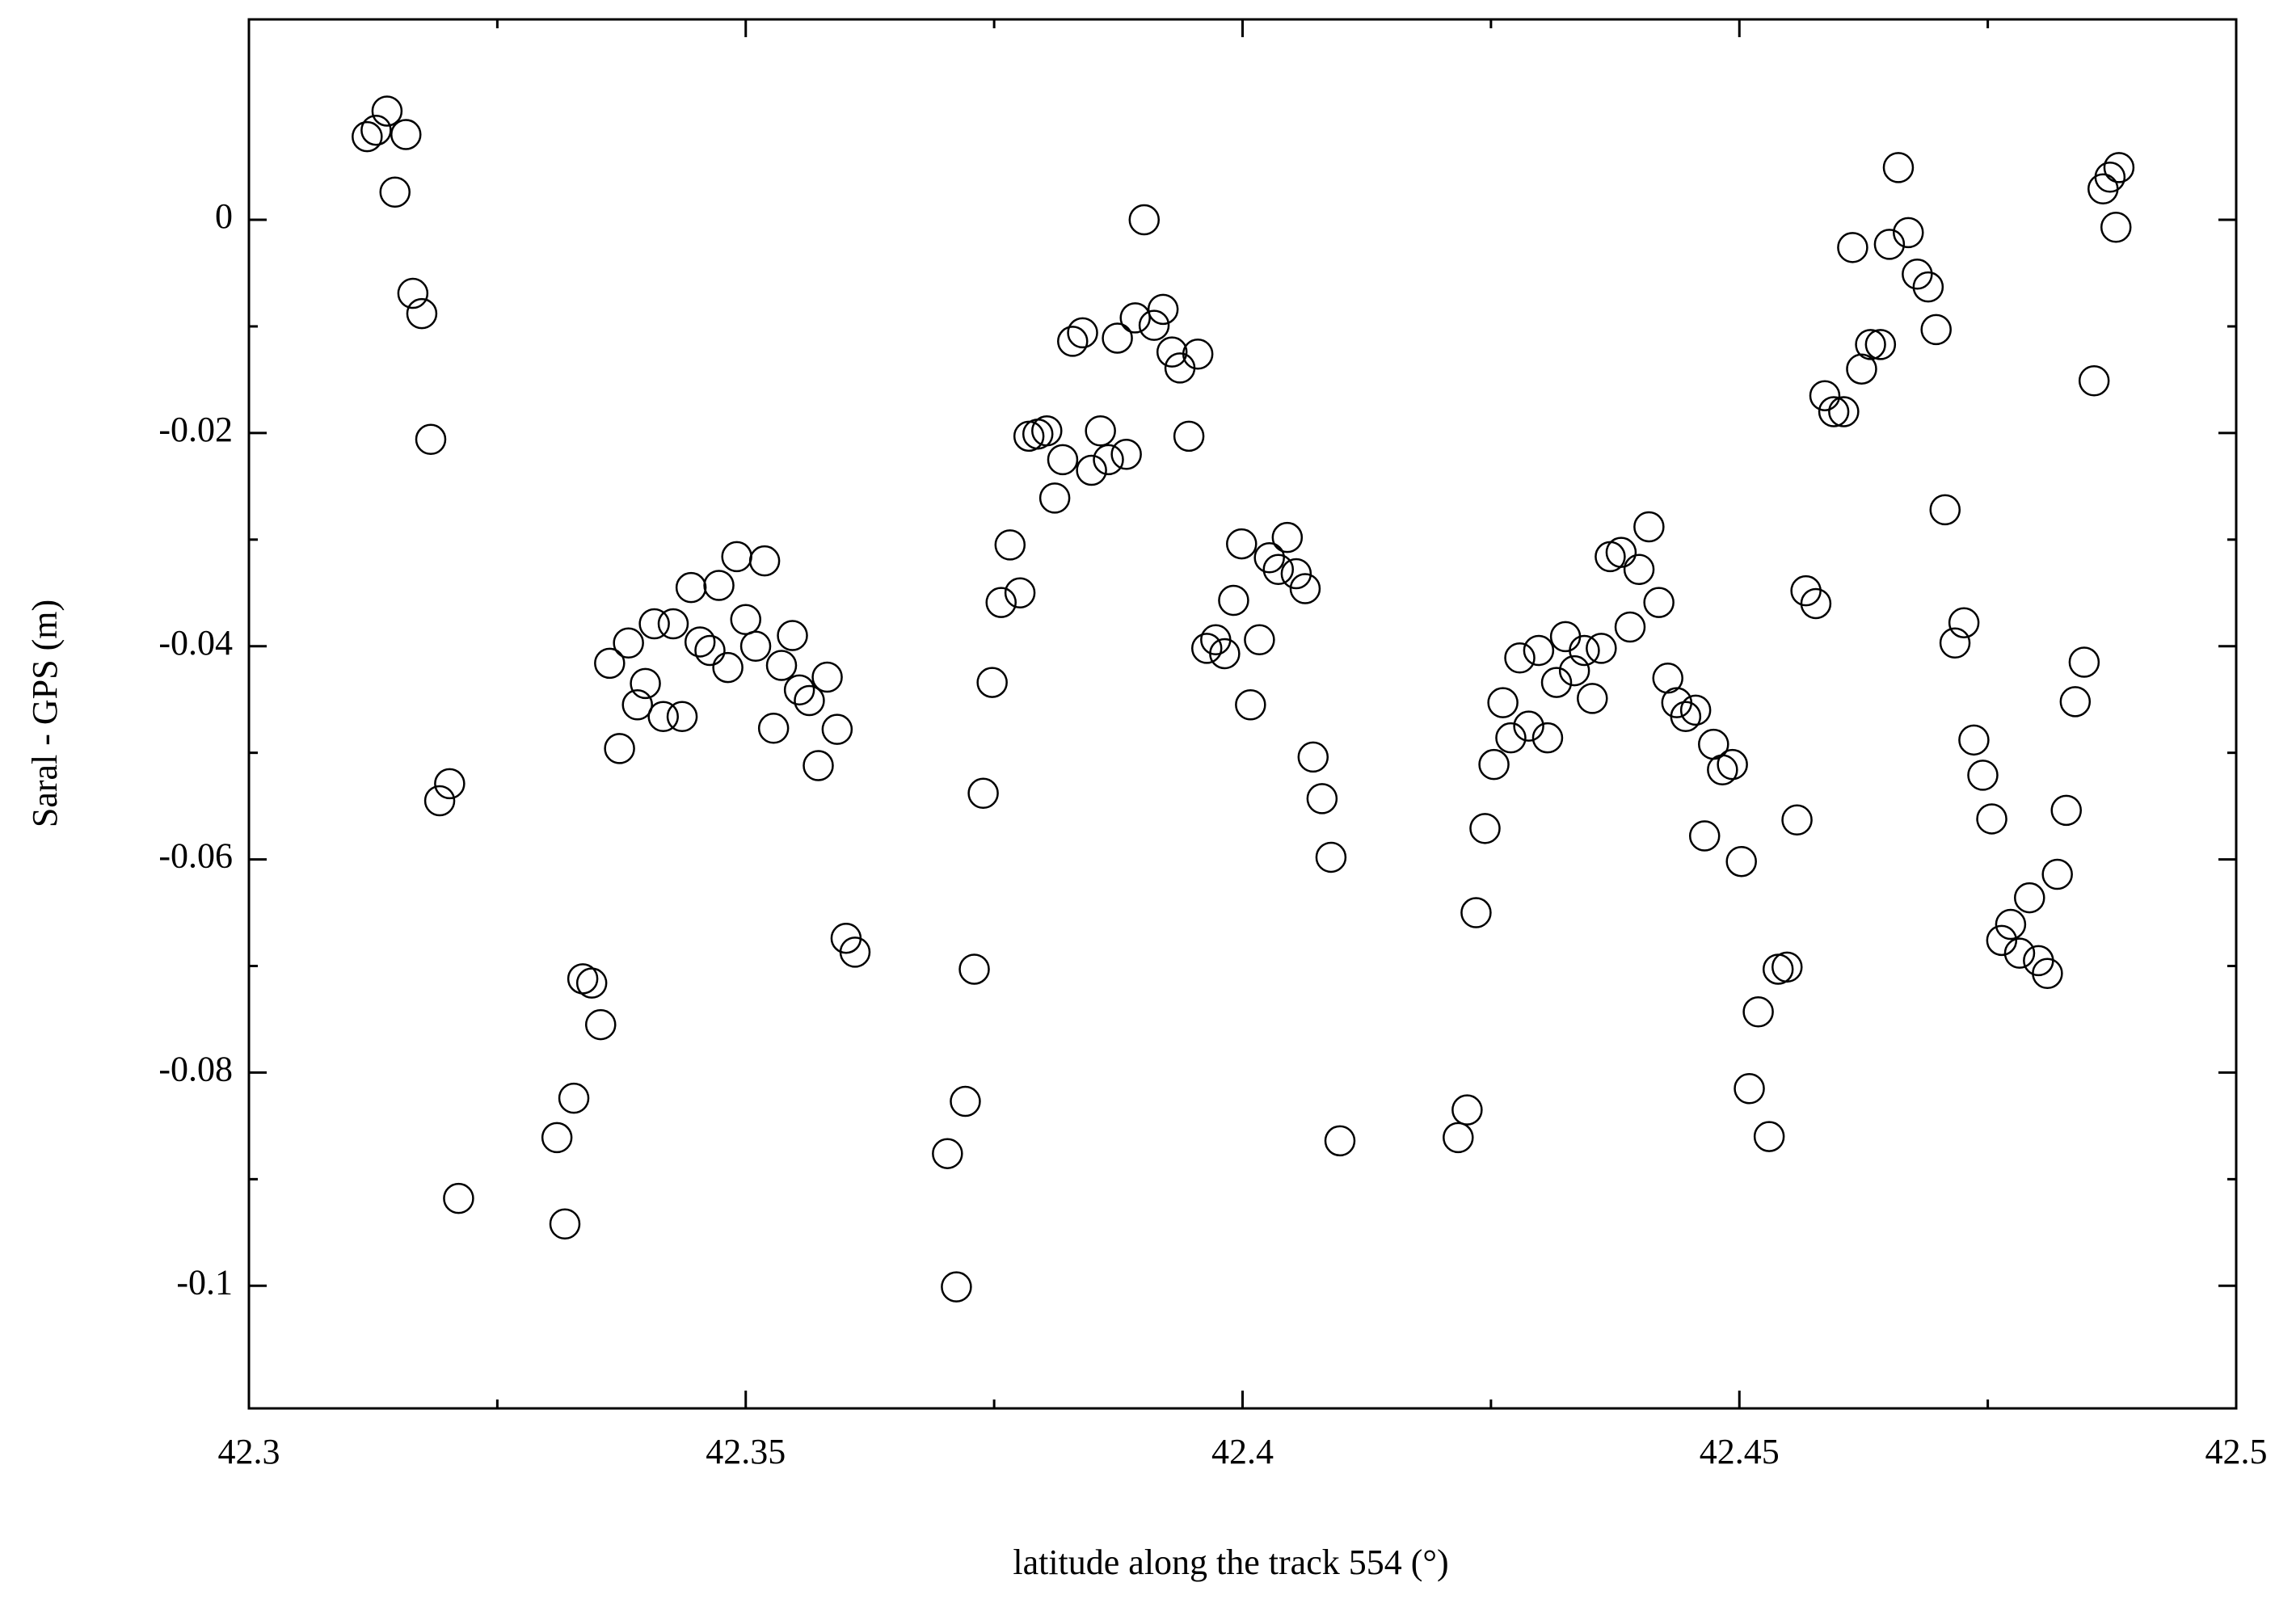 Image resolution: width=2296 pixels, height=1612 pixels. What do you see at coordinates (45, 713) in the screenshot?
I see `y-axis-label: Saral - GPS (m)` at bounding box center [45, 713].